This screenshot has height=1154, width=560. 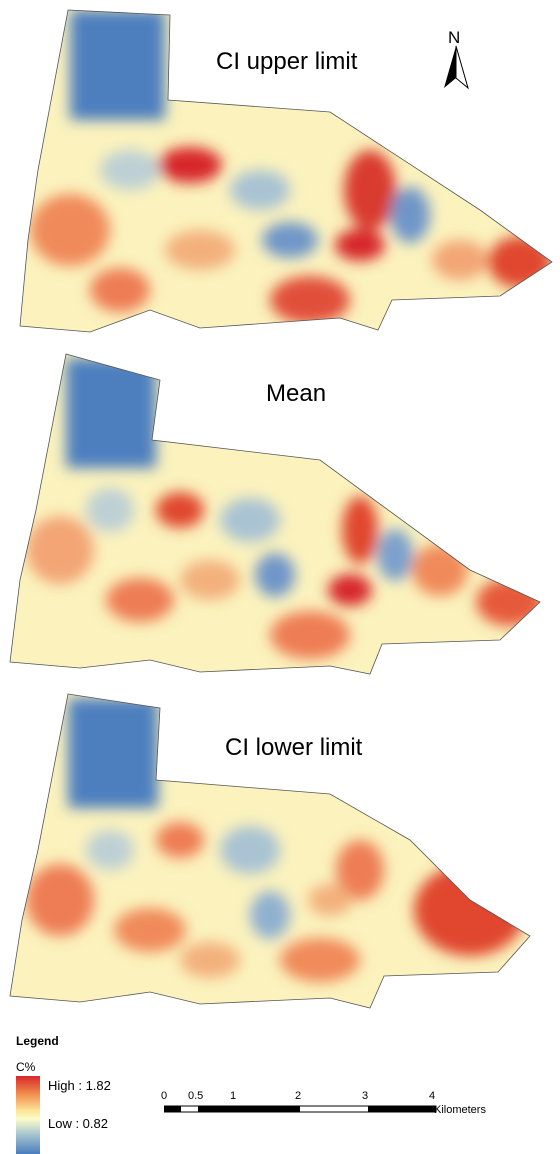 I want to click on legend-title: Legend, so click(x=37, y=1041).